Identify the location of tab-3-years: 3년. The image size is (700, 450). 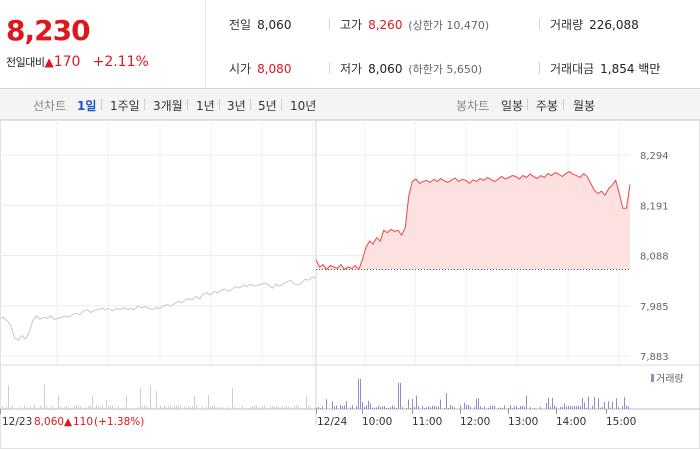
(236, 106).